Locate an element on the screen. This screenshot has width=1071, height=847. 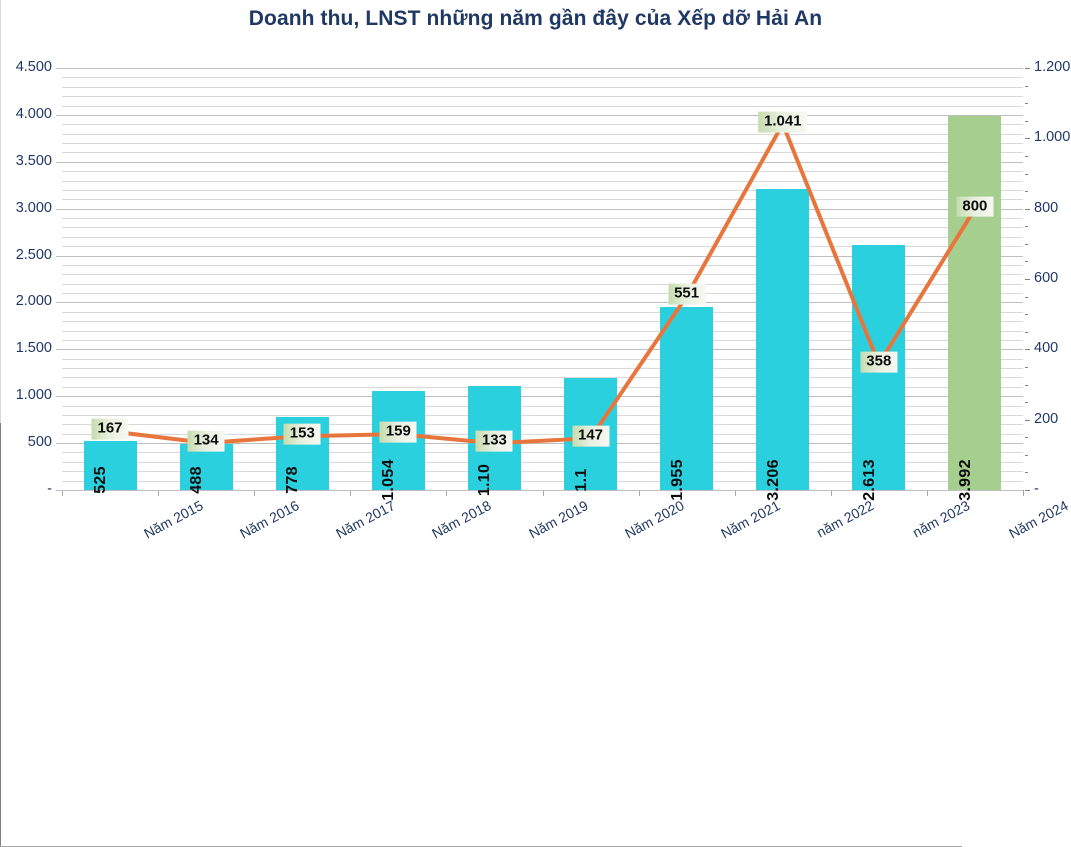
bar: 3.206 is located at coordinates (783, 345).